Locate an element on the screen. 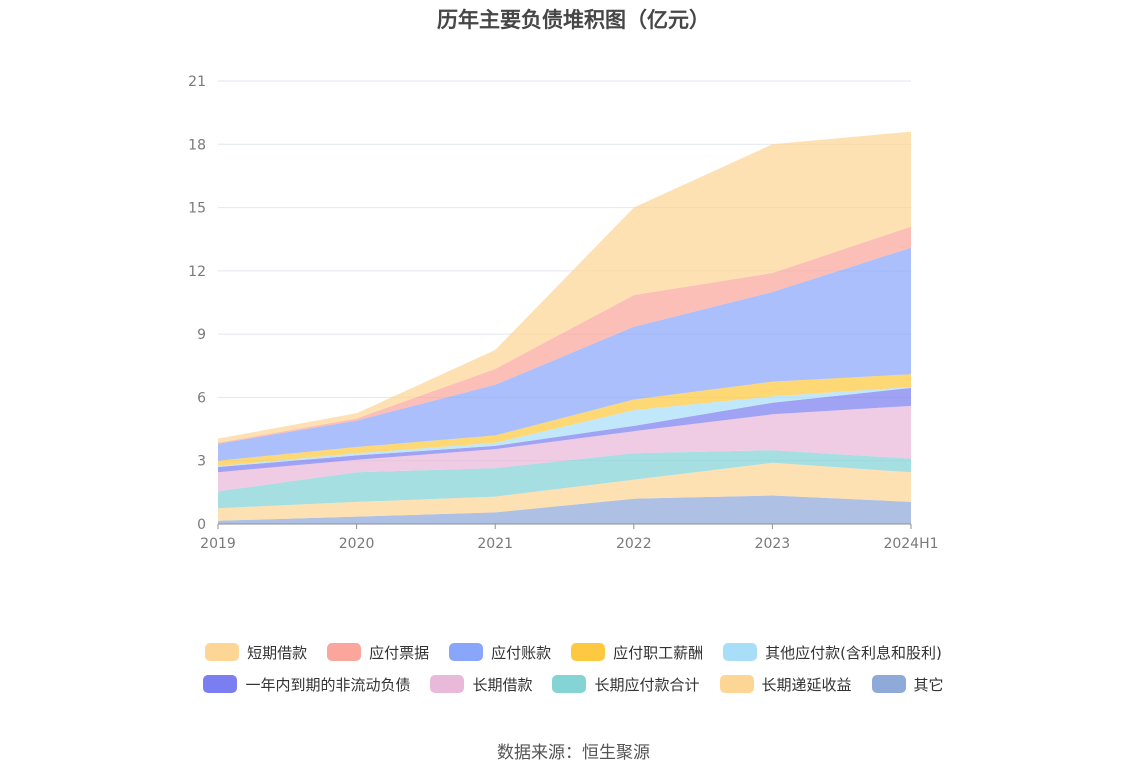  x-tick-label: 2022 is located at coordinates (634, 544).